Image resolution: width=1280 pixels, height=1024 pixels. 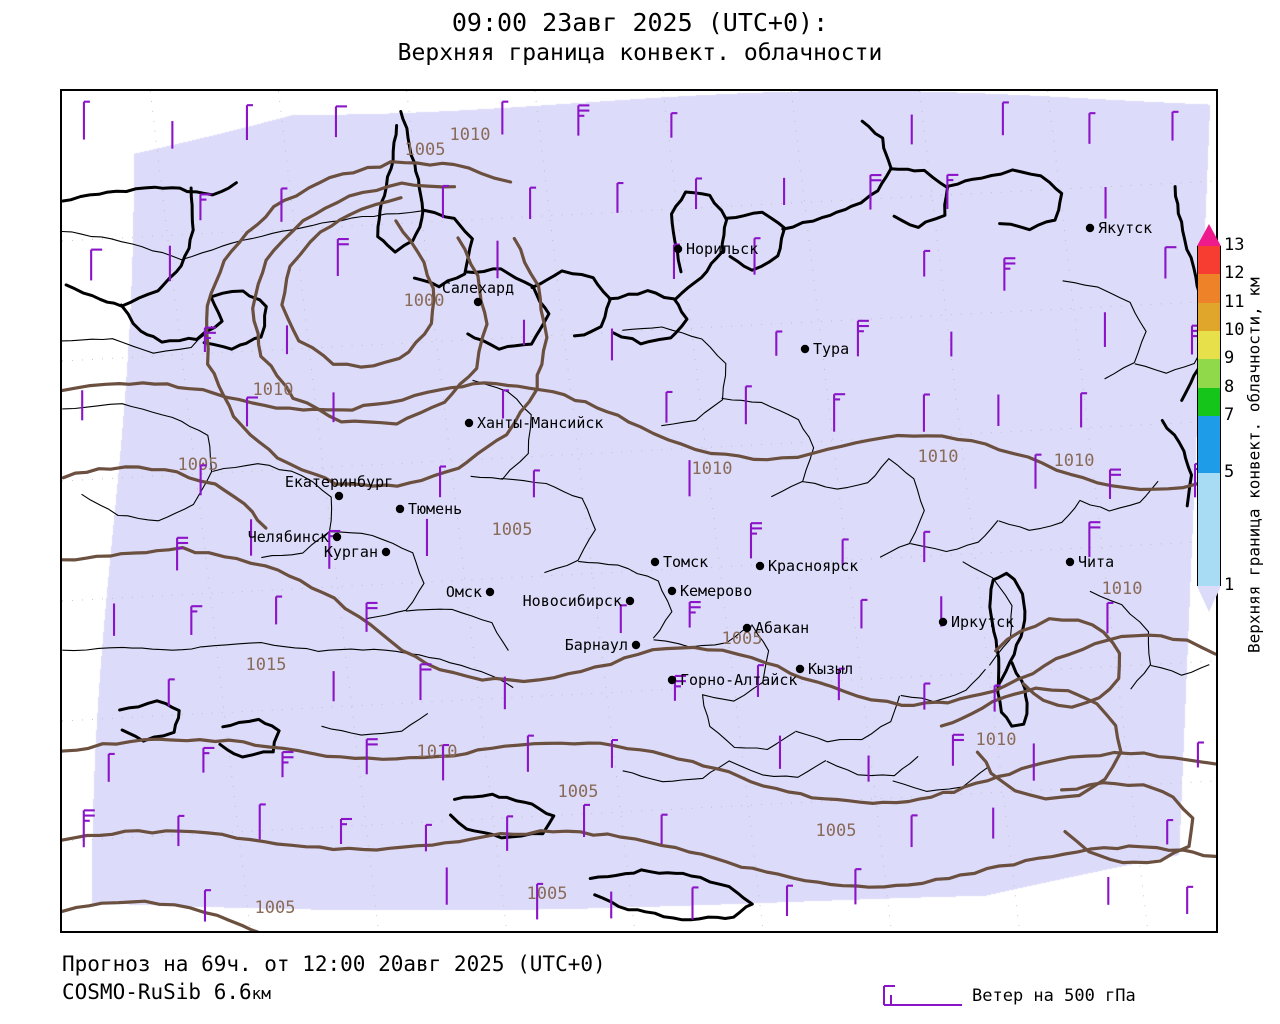 I want to click on isobar-label-1010-12: 1010, so click(x=437, y=752).